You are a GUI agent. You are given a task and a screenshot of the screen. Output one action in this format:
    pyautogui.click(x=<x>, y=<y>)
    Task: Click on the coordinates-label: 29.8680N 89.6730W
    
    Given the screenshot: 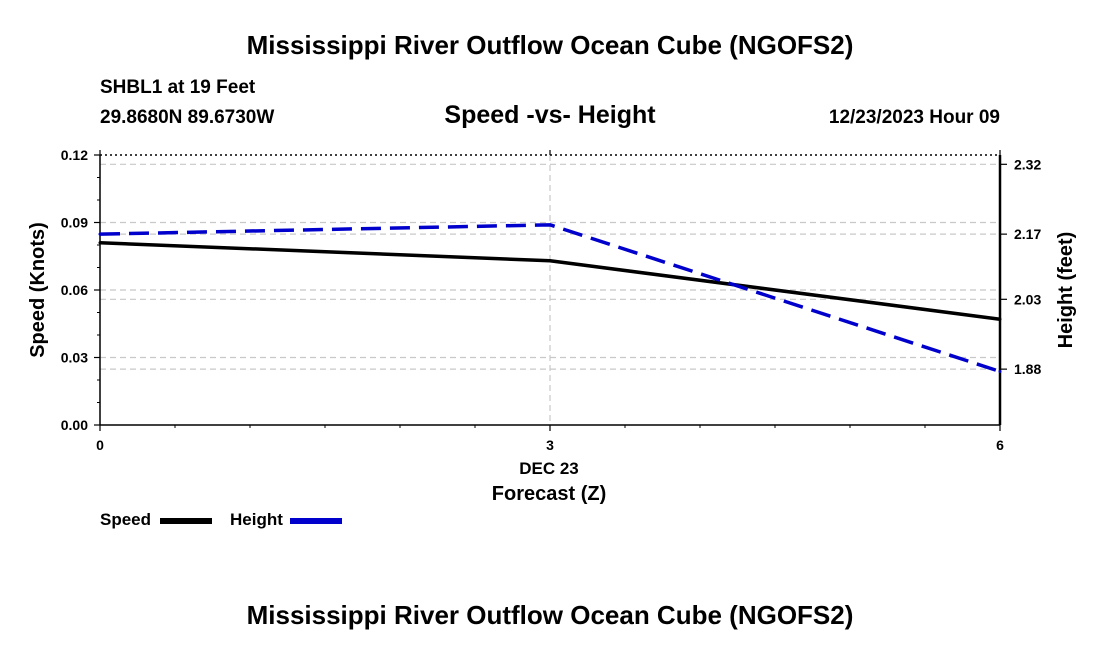 What is the action you would take?
    pyautogui.click(x=187, y=117)
    